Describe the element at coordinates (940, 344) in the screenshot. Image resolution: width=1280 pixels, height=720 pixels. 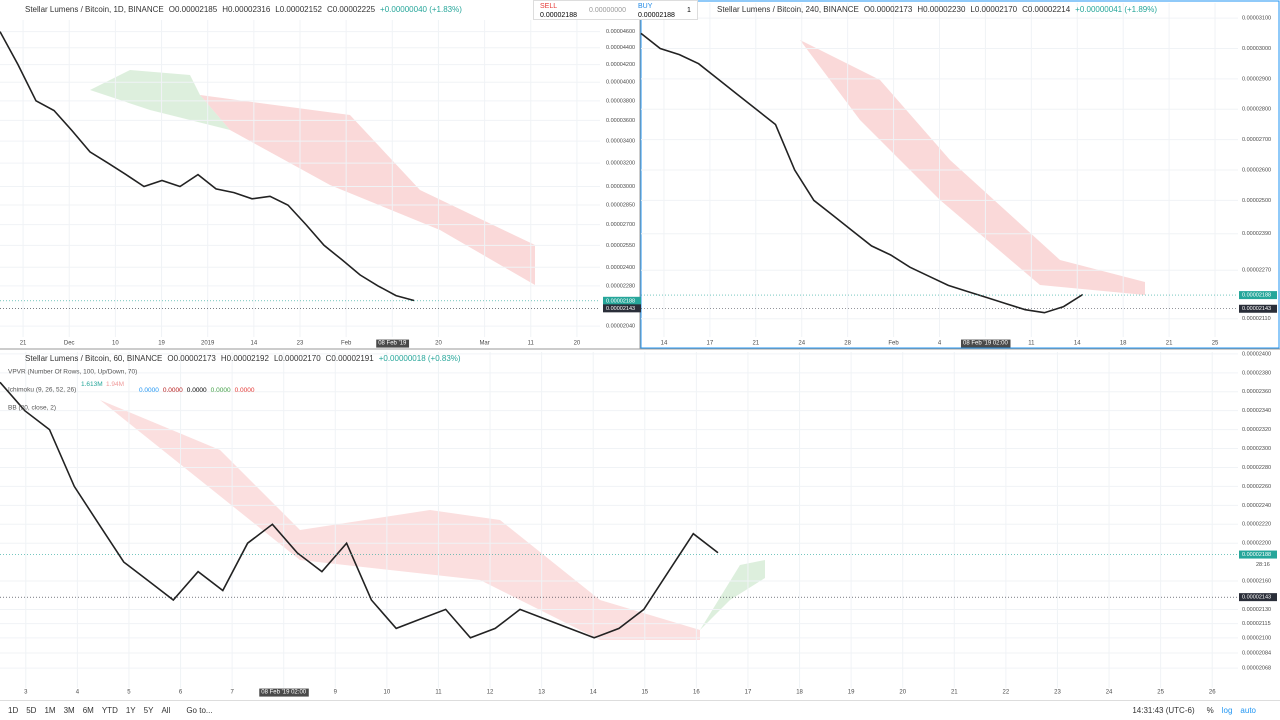
I see `x-tick-label: 4` at that location.